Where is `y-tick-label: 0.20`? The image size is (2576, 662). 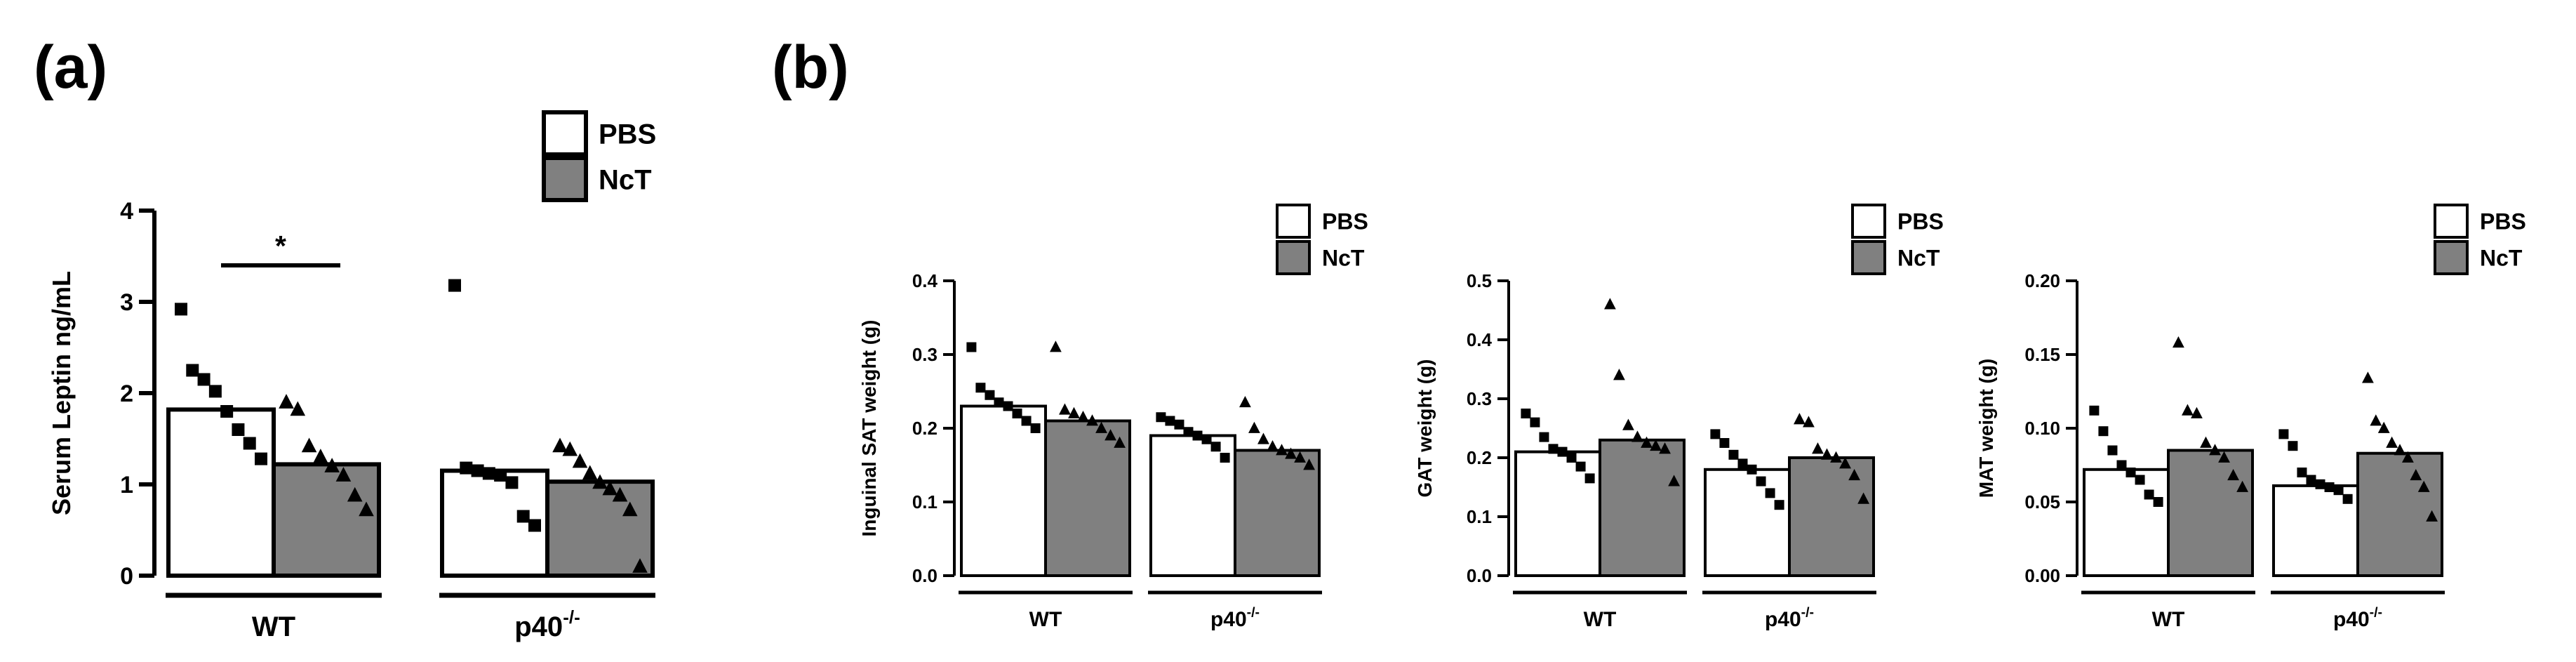
y-tick-label: 0.20 is located at coordinates (2042, 280).